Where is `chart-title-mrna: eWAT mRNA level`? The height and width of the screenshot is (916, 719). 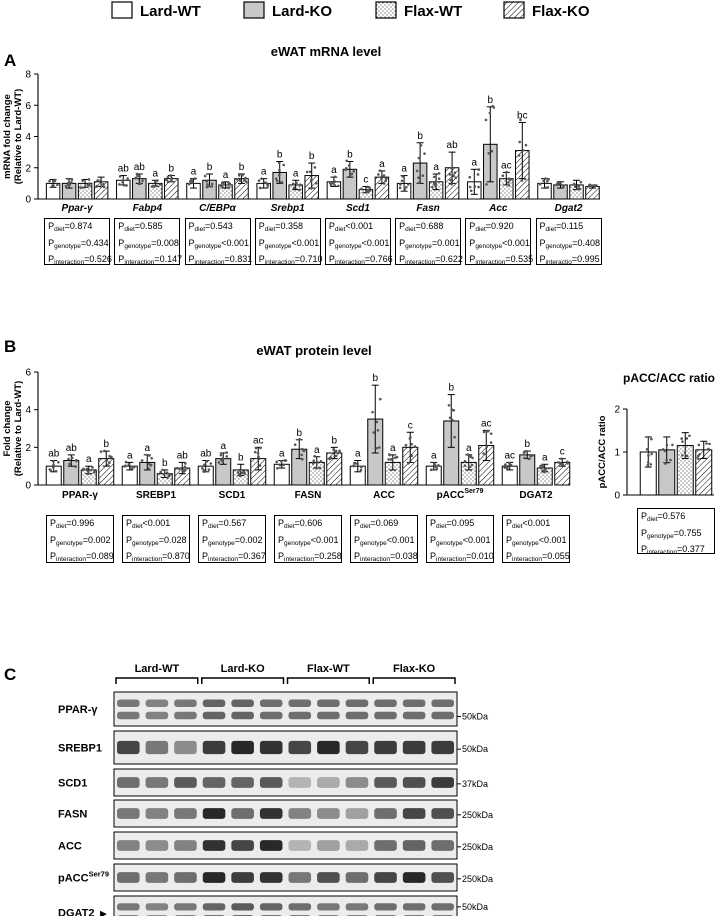 chart-title-mrna: eWAT mRNA level is located at coordinates (326, 51).